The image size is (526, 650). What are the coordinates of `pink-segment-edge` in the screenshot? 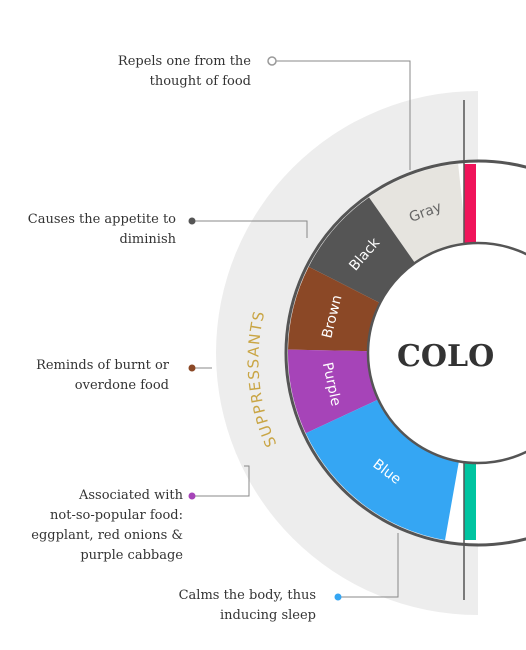 It's located at (470, 207).